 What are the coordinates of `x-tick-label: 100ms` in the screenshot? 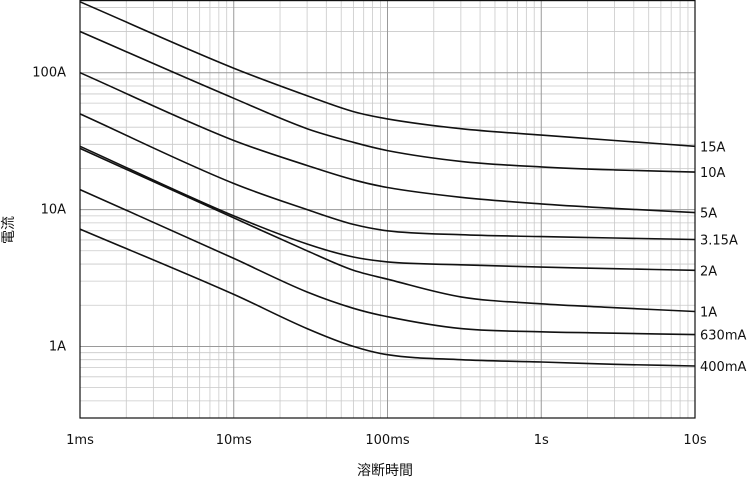 It's located at (387, 440).